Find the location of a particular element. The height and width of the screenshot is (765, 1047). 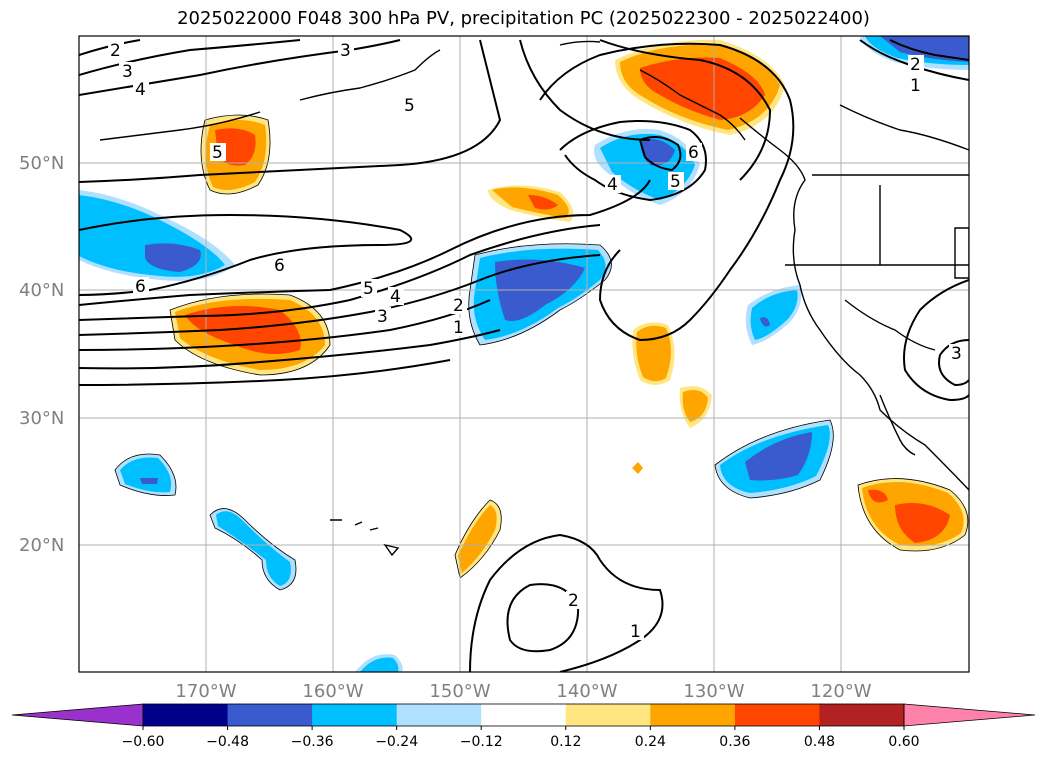

colorbar-tick-label: −0.60 is located at coordinates (143, 742).